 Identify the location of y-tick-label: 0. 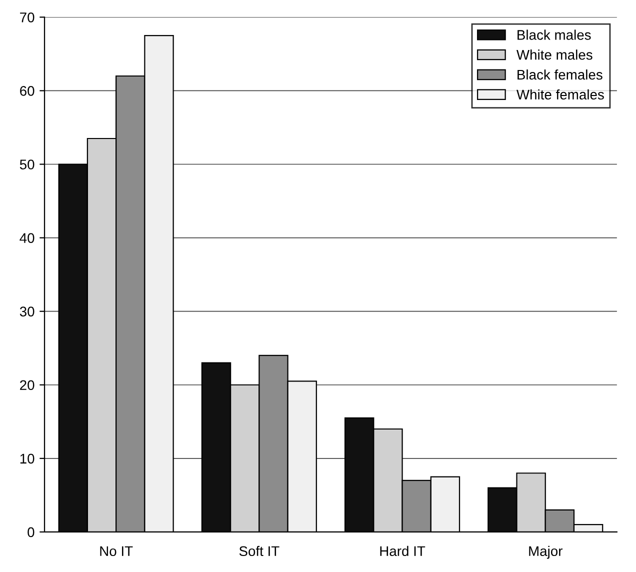
(31, 532).